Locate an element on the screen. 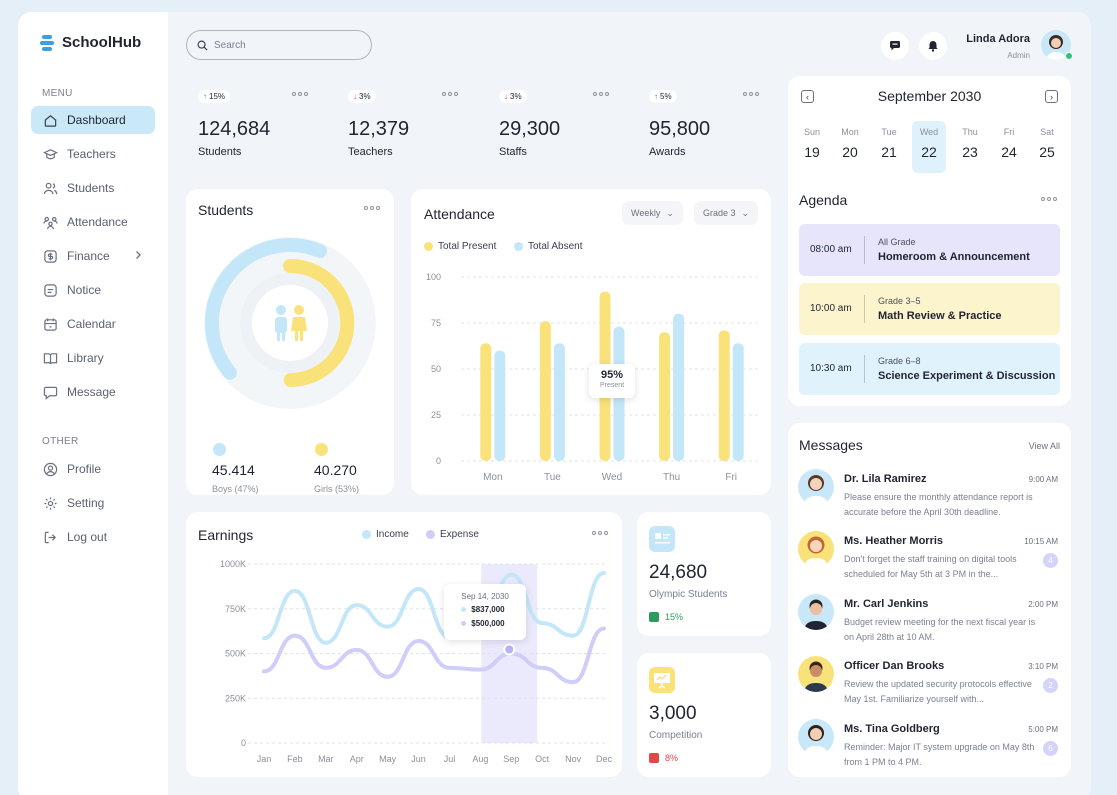 The image size is (1117, 795). stat-label: Olympic Students is located at coordinates (688, 594).